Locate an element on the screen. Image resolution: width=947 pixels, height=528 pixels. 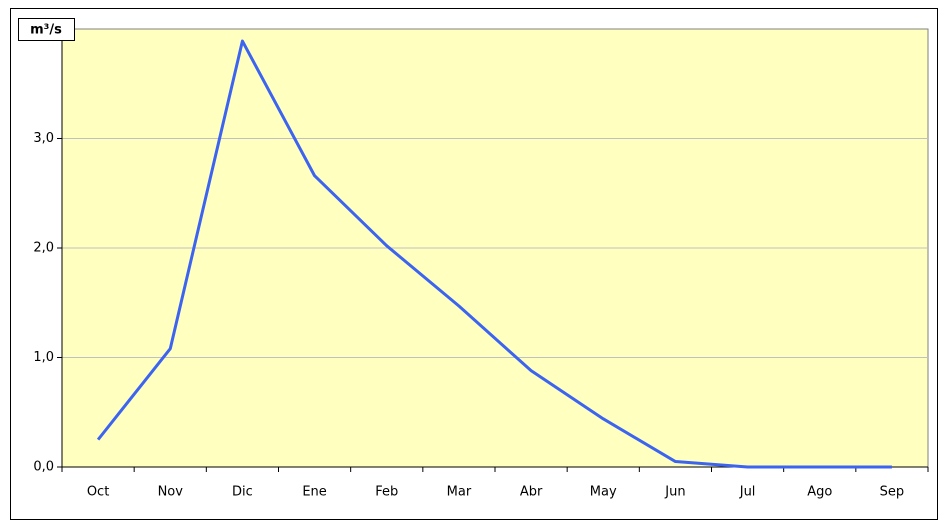
x-tick-label: Mar is located at coordinates (459, 492).